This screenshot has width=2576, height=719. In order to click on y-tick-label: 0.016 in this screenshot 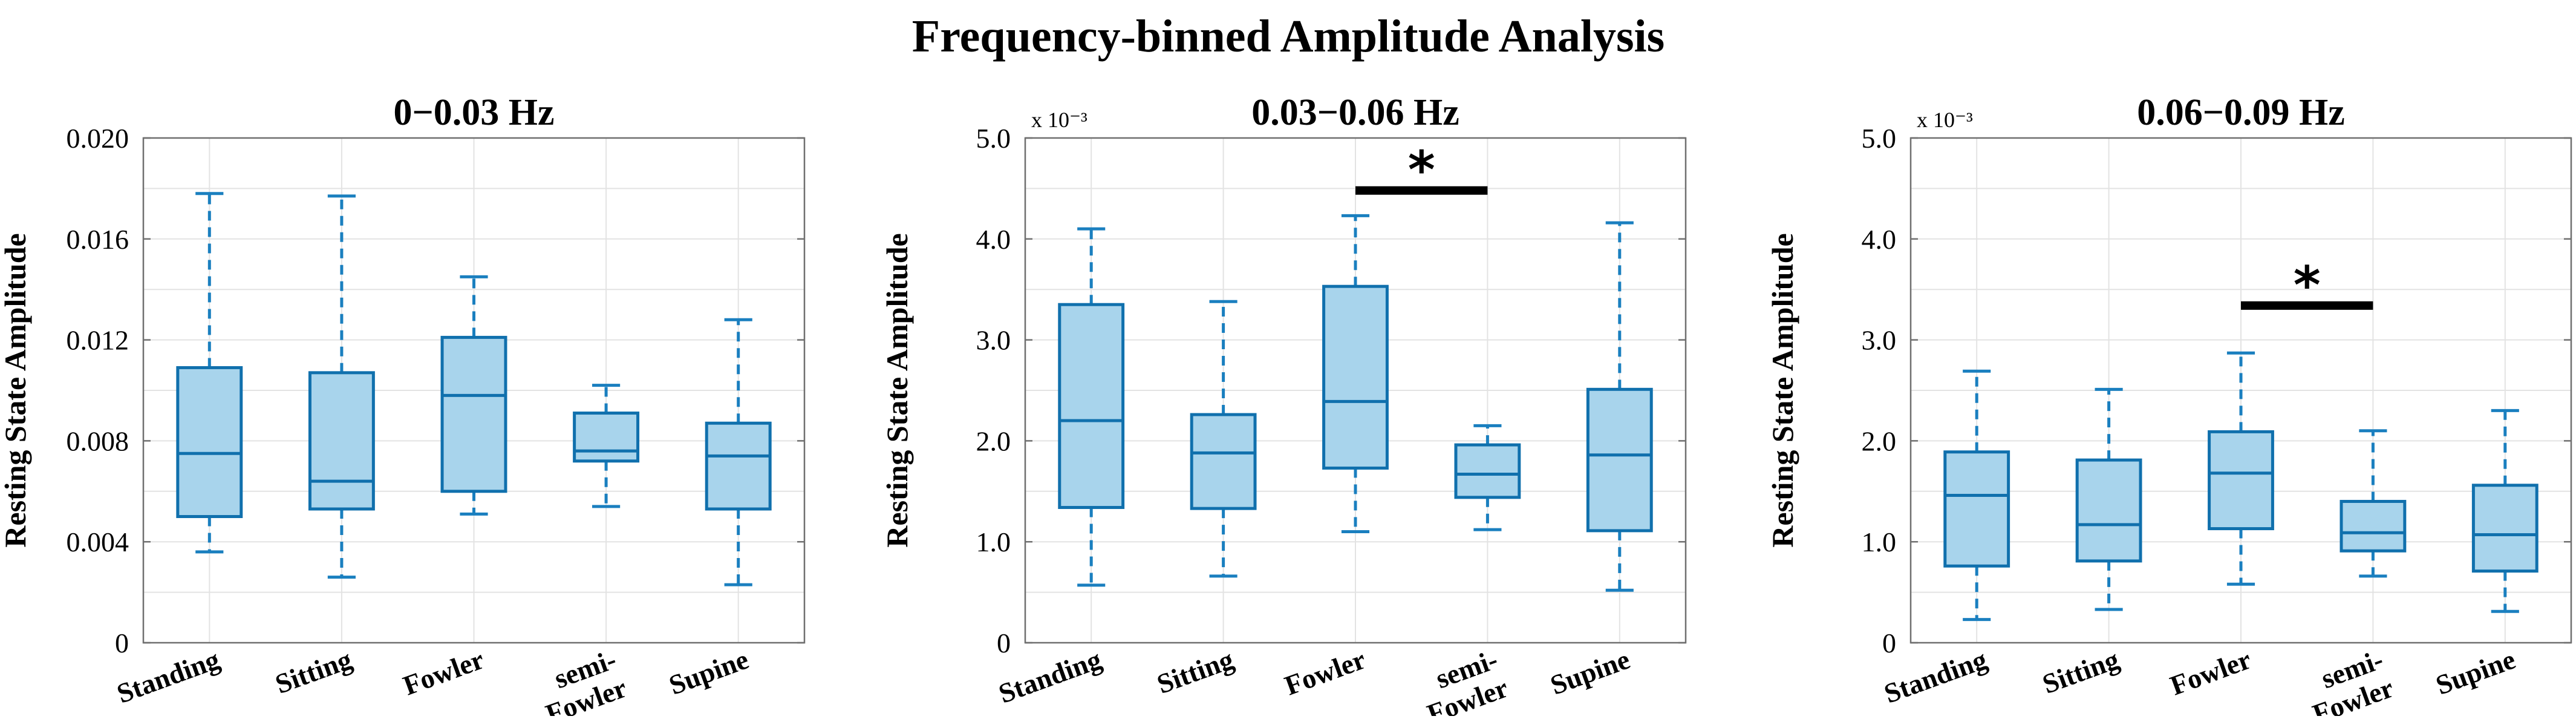, I will do `click(98, 239)`.